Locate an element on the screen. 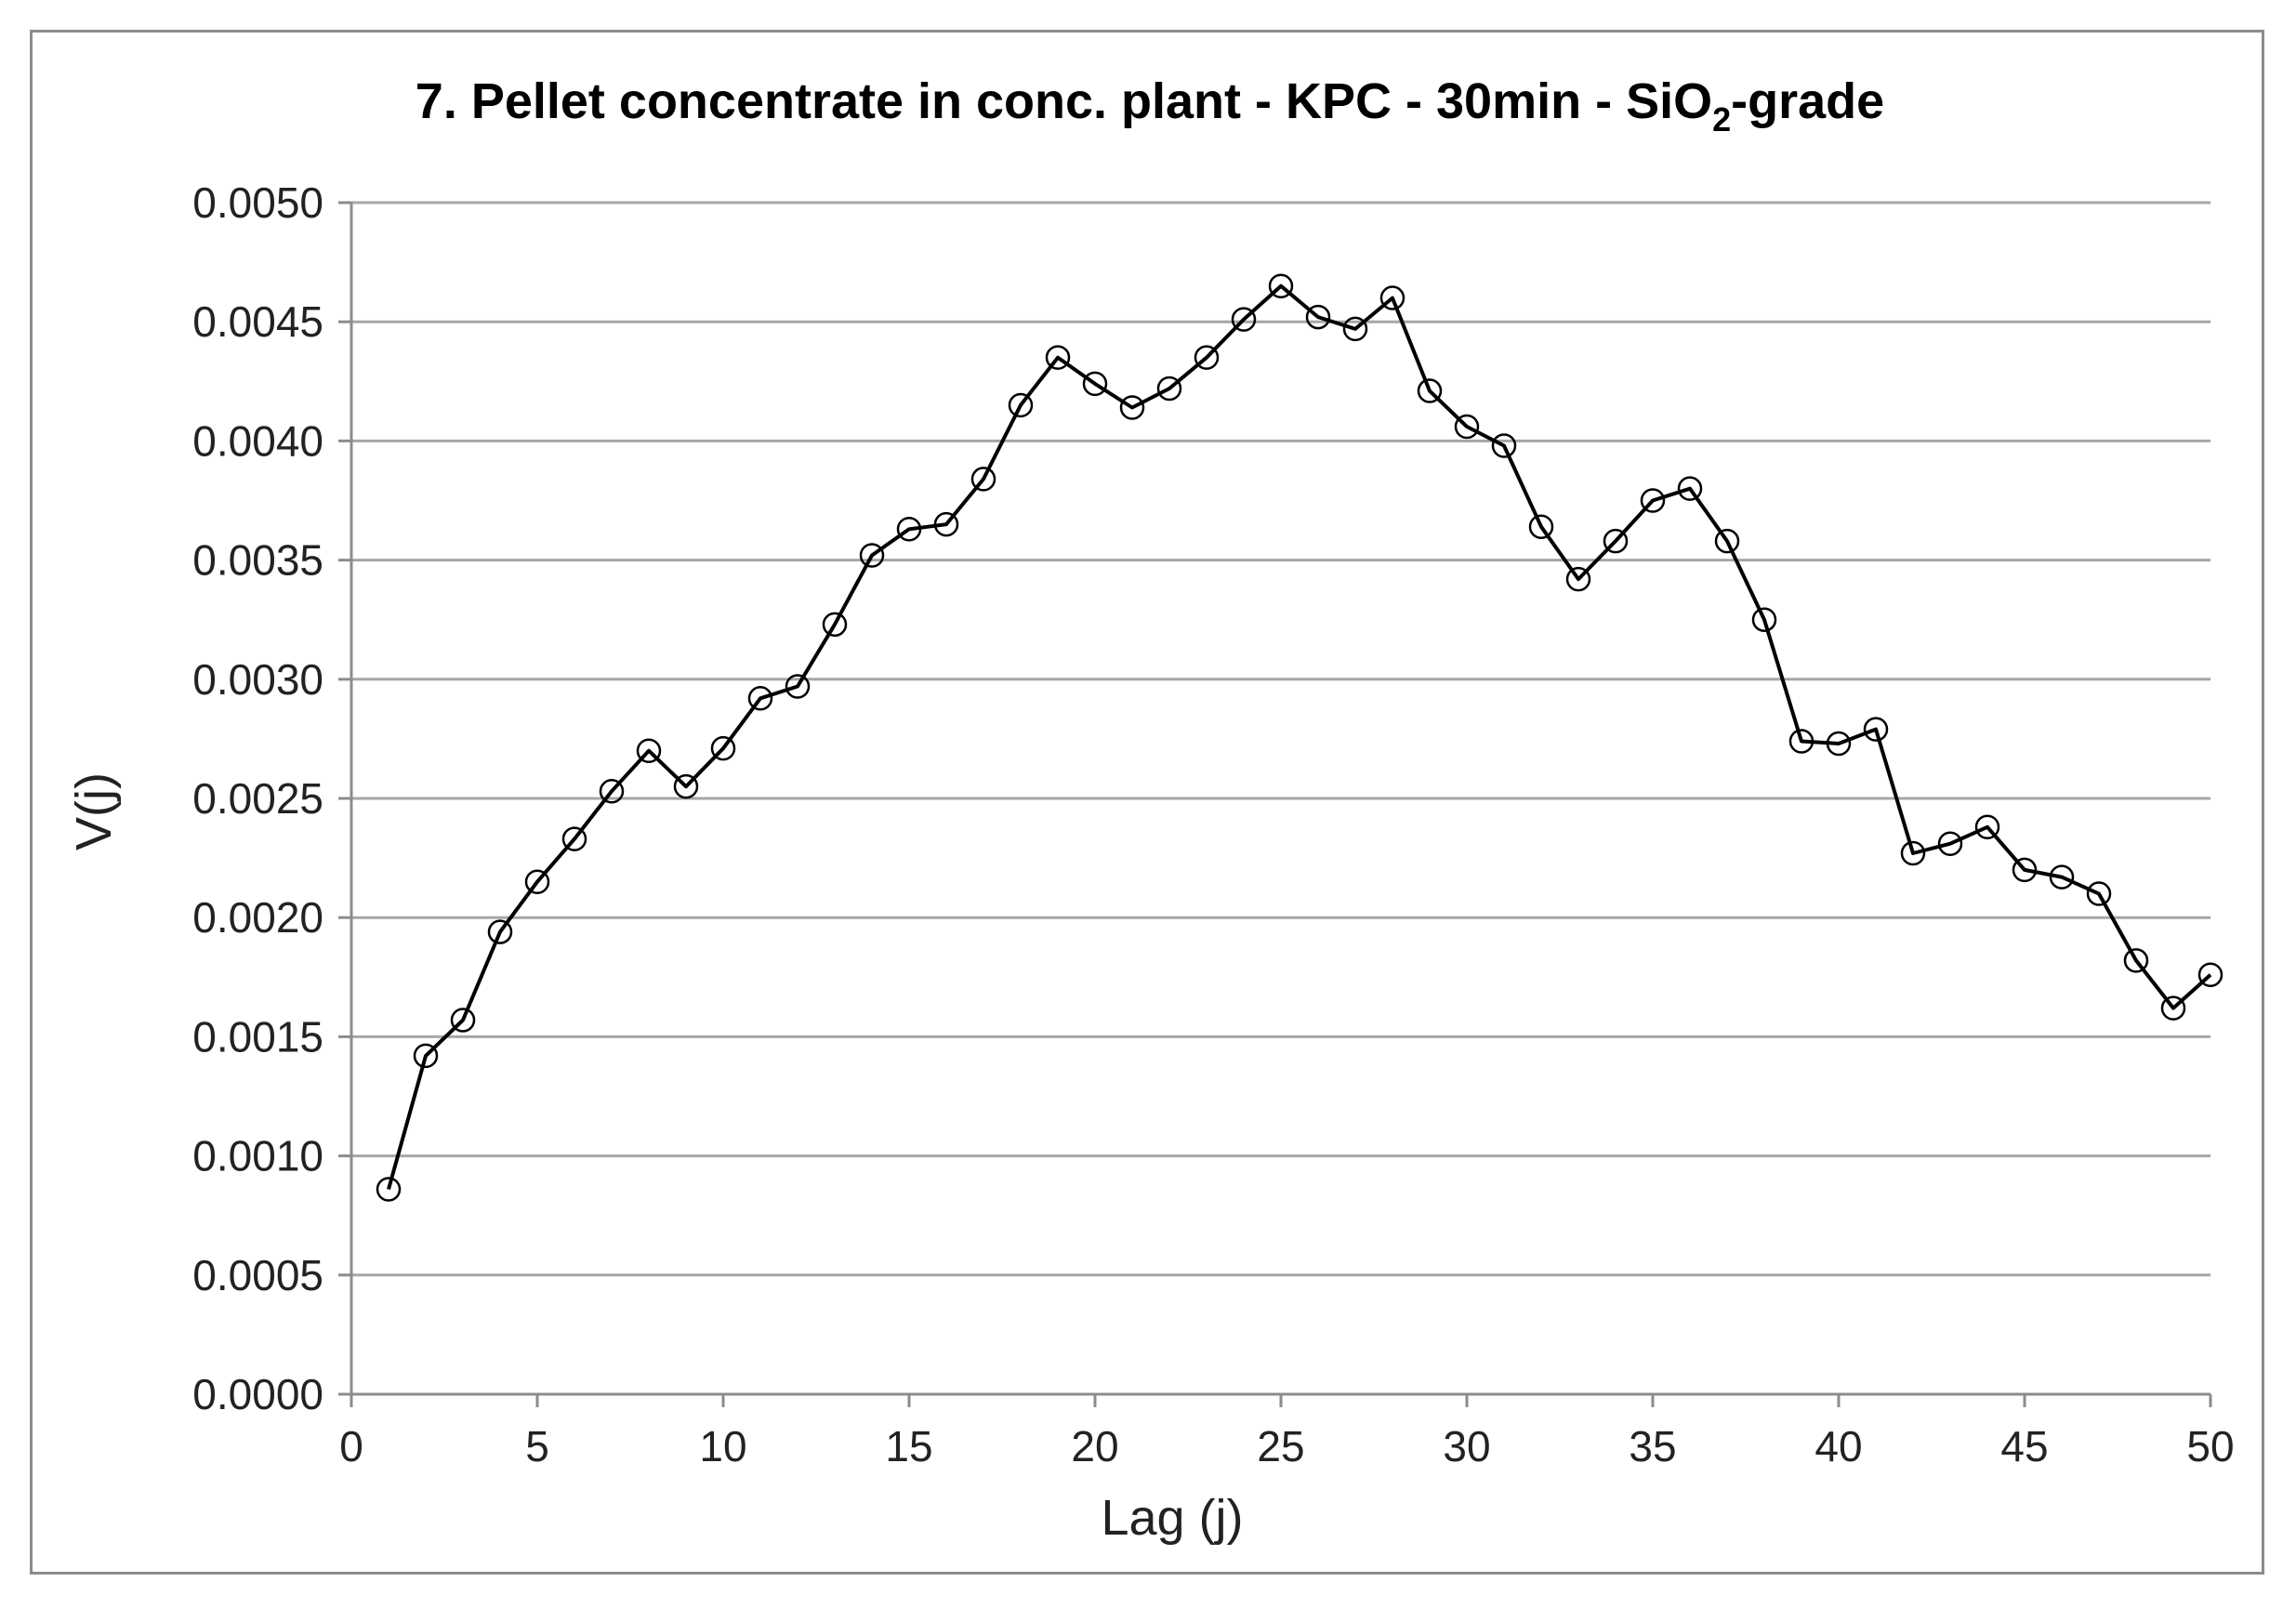  chart-title-subscript: 2 is located at coordinates (1722, 119).